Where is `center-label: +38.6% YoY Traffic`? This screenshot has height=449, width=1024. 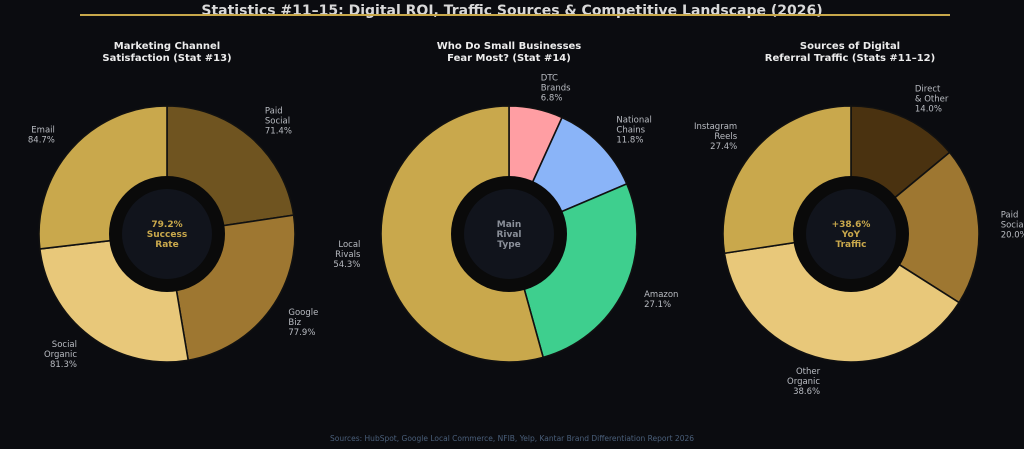
center-label: +38.6% YoY Traffic is located at coordinates (851, 235).